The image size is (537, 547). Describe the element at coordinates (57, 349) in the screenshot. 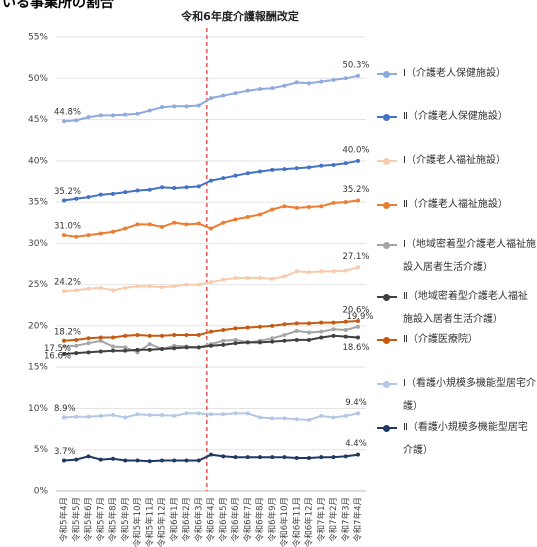

I see `data-label: 17.5%` at that location.